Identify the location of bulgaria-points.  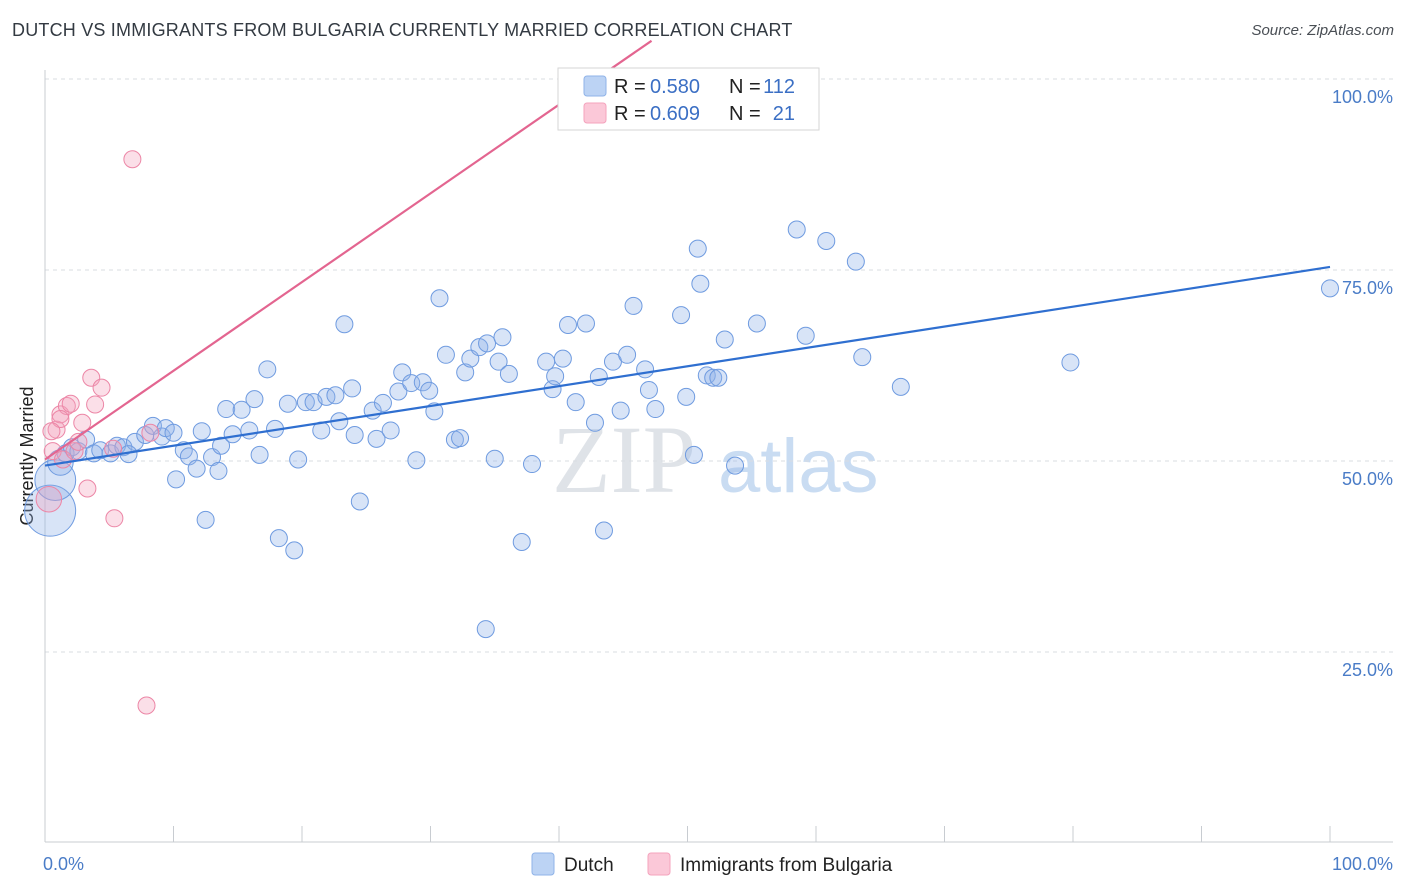
(97, 432).